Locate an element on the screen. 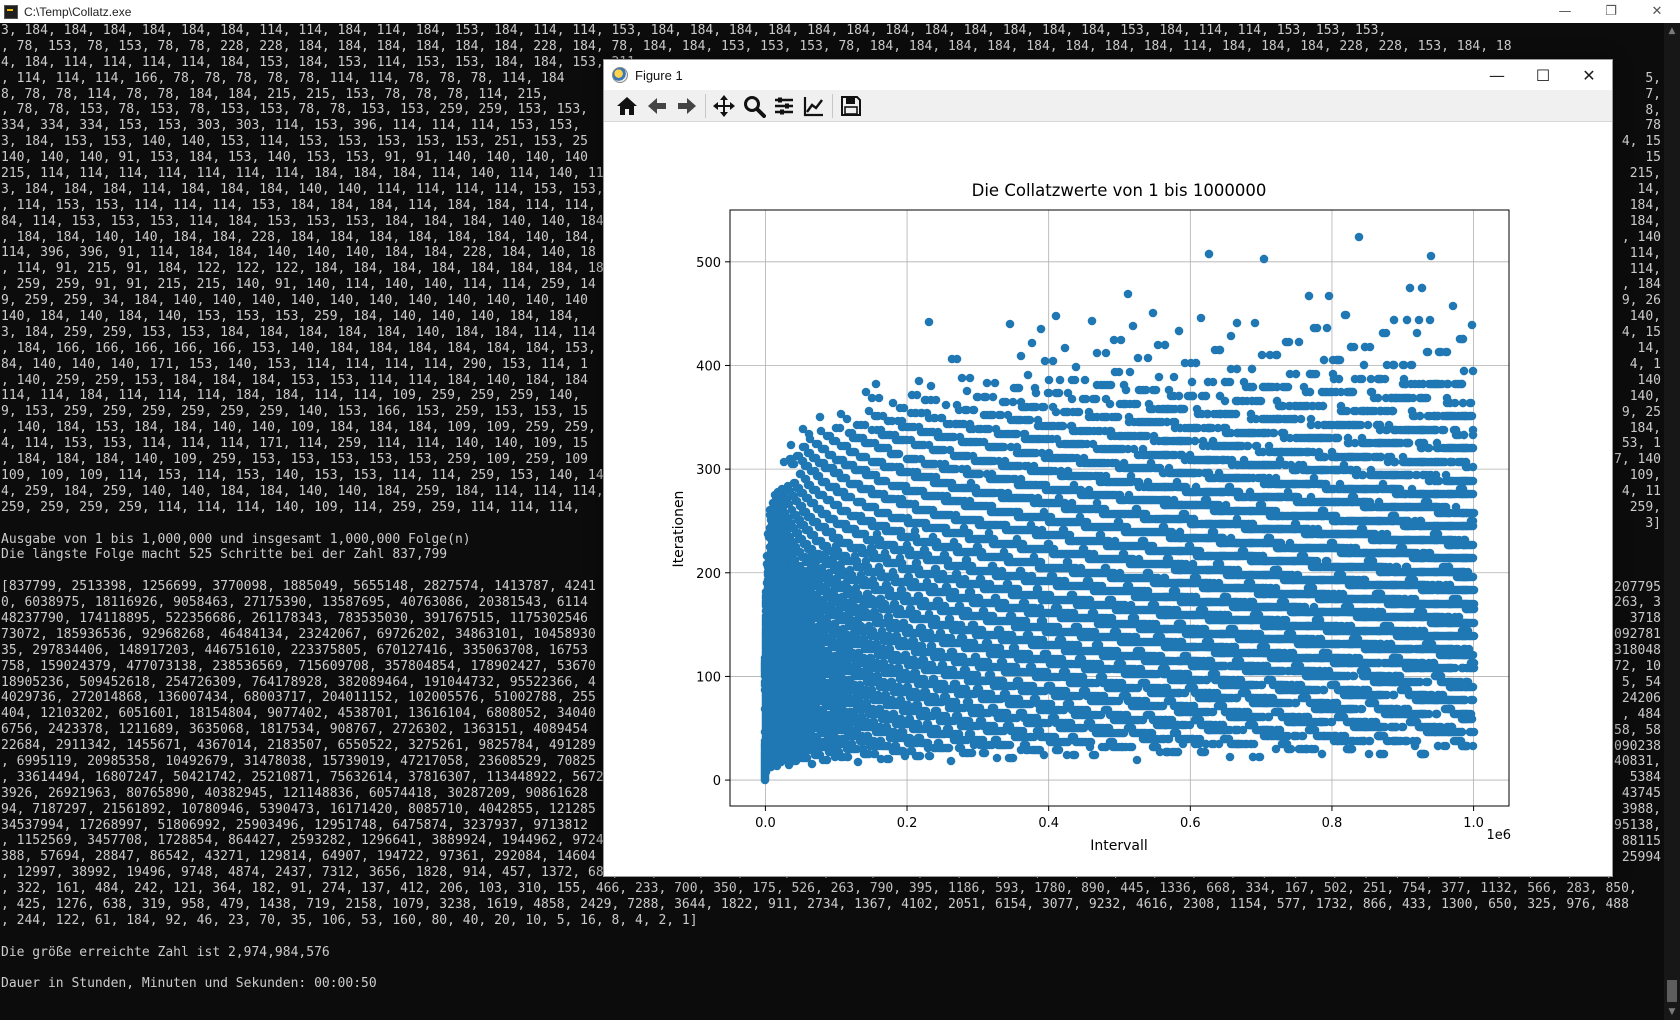 The height and width of the screenshot is (1020, 1680). edit-axis-button is located at coordinates (814, 106).